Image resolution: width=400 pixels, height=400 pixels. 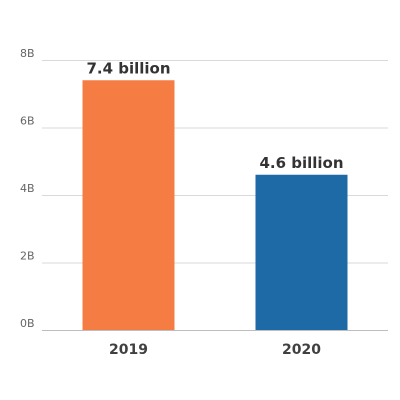 I want to click on y-tick-label: 2B, so click(x=27, y=256).